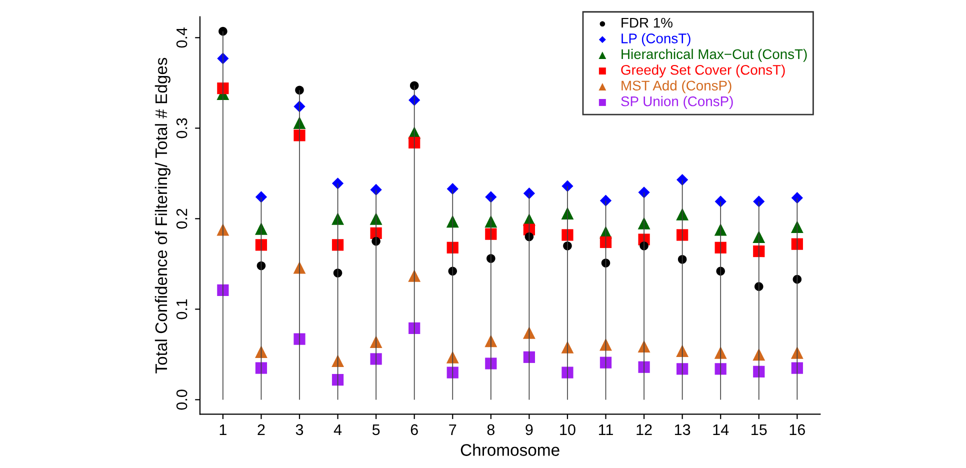  What do you see at coordinates (162, 216) in the screenshot?
I see `y-axis-title: Total Confidence of Filtering/ Total # Edges` at bounding box center [162, 216].